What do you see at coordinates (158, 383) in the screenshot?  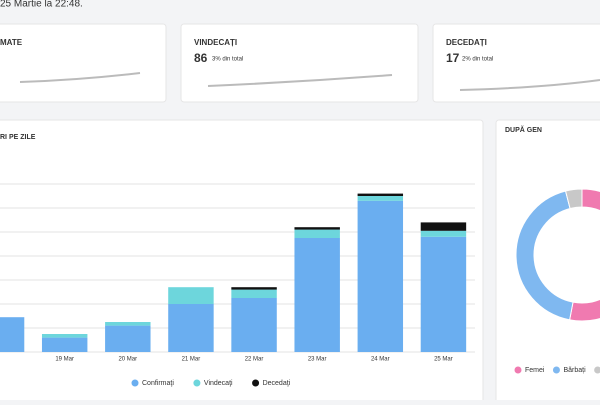 I see `legend-label: Confirmaţi` at bounding box center [158, 383].